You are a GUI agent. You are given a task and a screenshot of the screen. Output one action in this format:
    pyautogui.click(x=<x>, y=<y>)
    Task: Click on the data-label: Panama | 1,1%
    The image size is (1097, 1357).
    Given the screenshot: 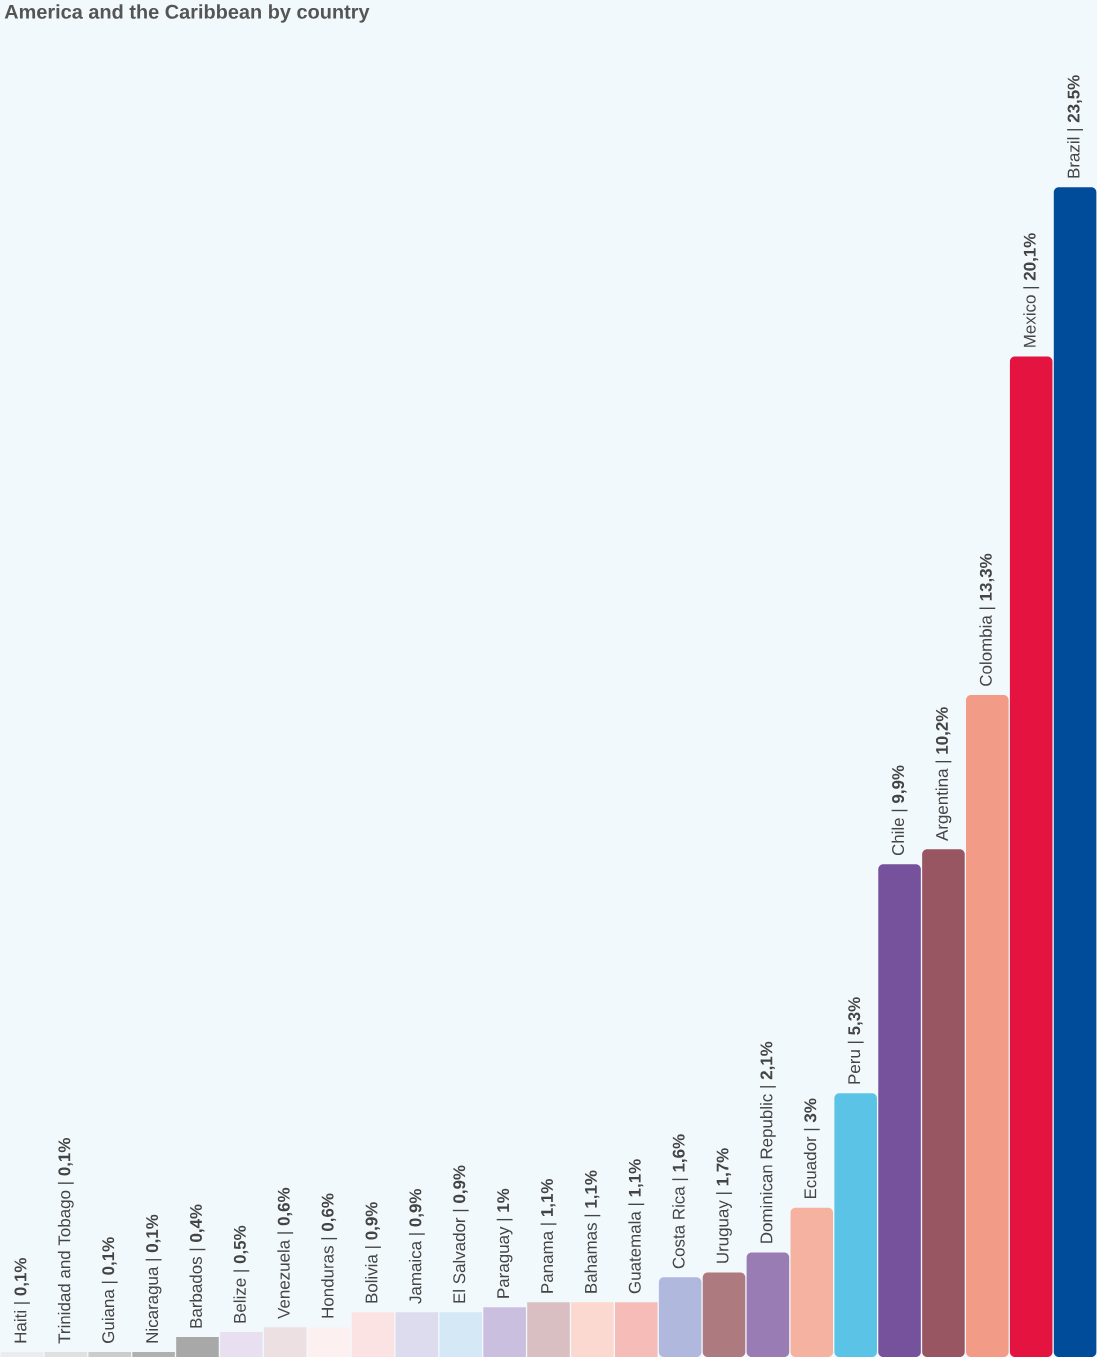 What is the action you would take?
    pyautogui.click(x=548, y=1236)
    